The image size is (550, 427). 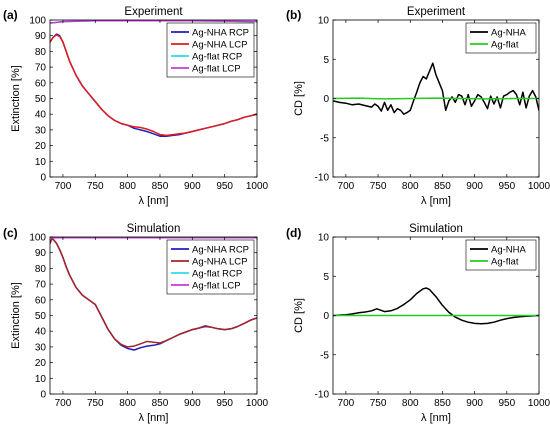 What do you see at coordinates (509, 32) in the screenshot?
I see `legend-label: Ag-NHA` at bounding box center [509, 32].